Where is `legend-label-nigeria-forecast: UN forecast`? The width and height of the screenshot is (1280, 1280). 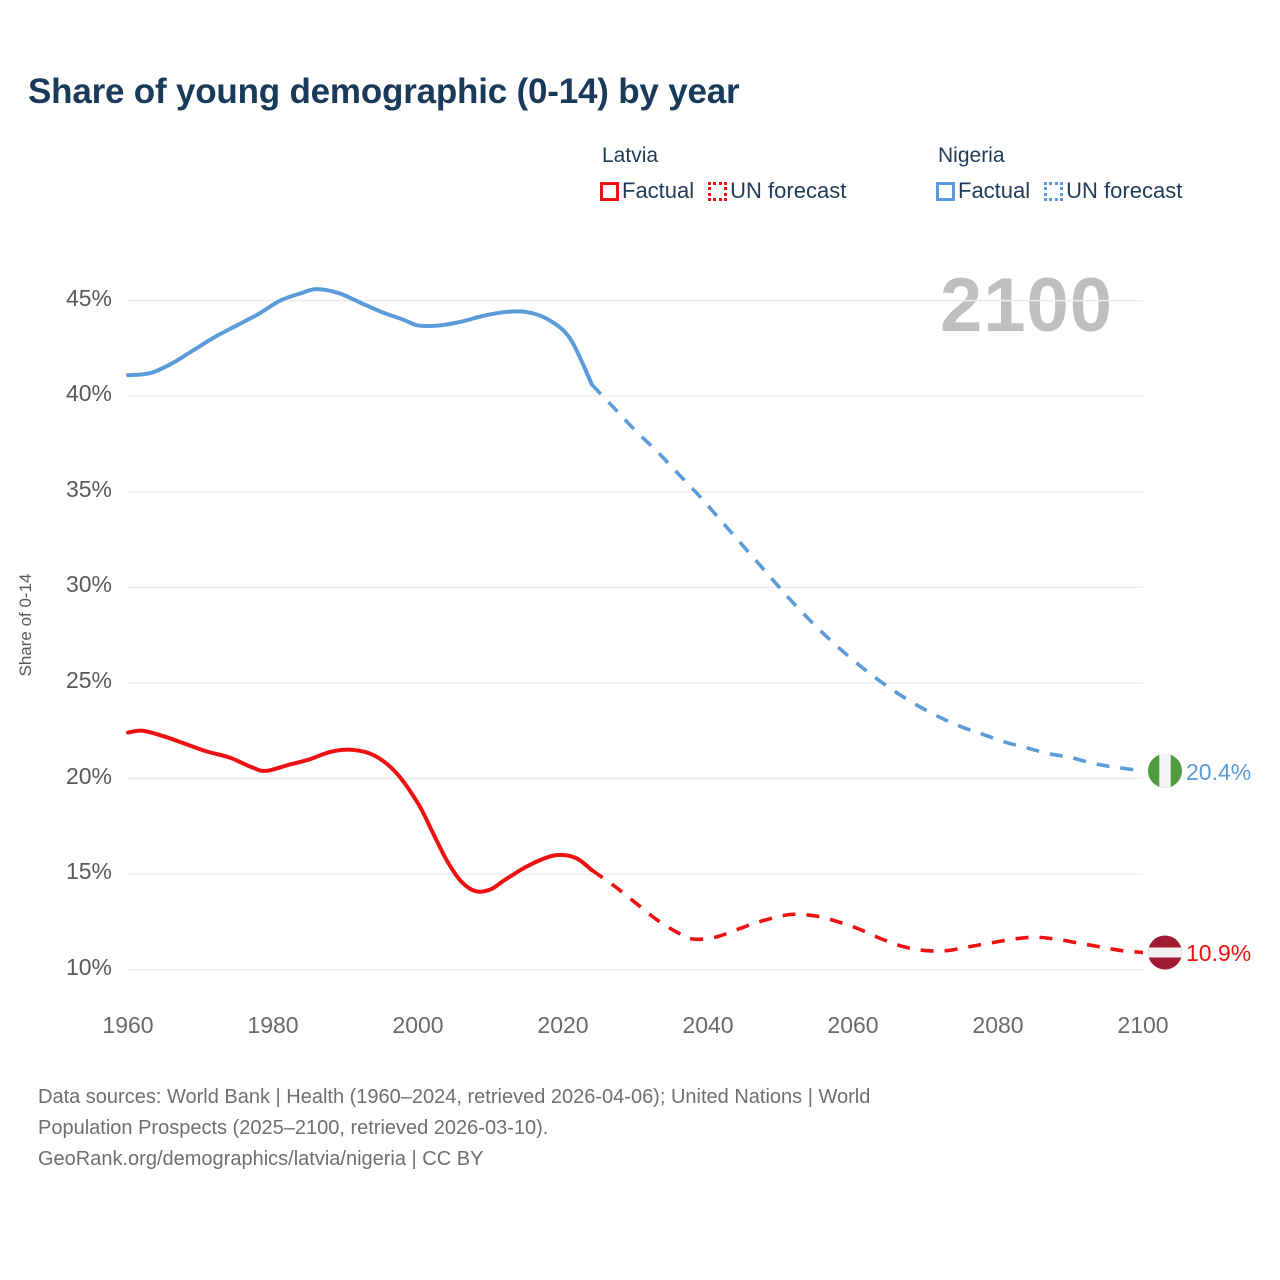
legend-label-nigeria-forecast: UN forecast is located at coordinates (1124, 190).